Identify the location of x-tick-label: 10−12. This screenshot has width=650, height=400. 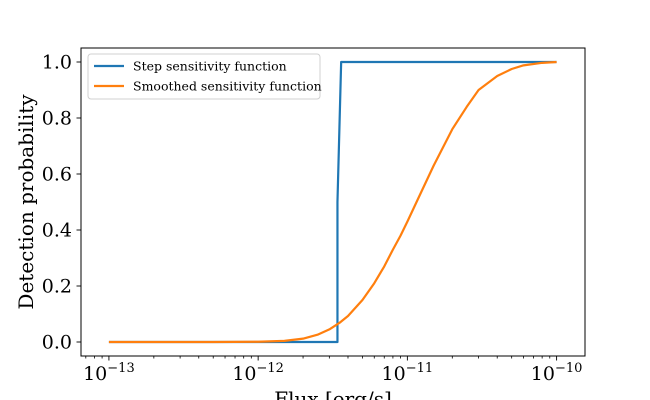
(258, 373).